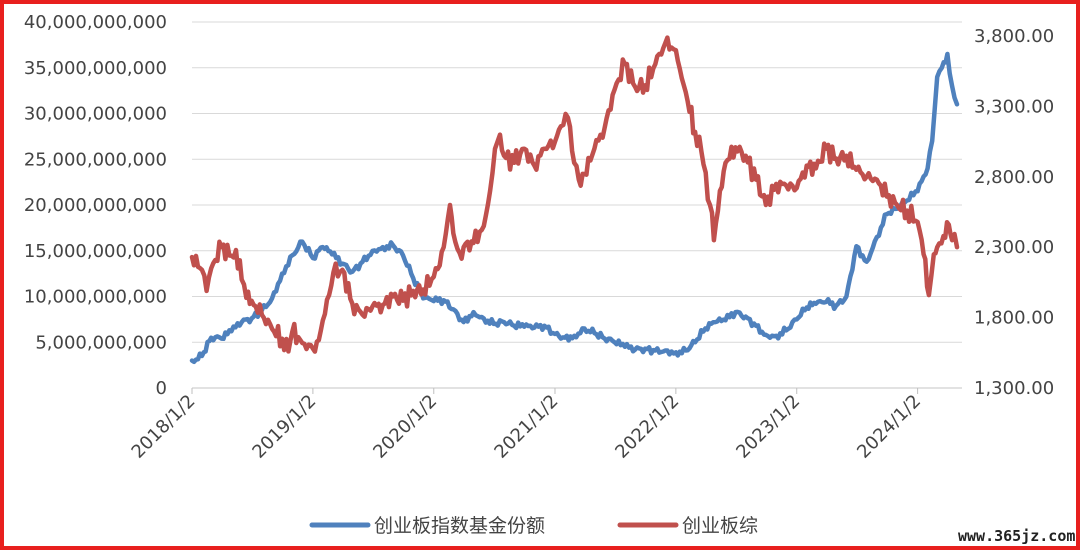 Image resolution: width=1080 pixels, height=552 pixels. I want to click on right-tick-label: 2,800.00, so click(1014, 177).